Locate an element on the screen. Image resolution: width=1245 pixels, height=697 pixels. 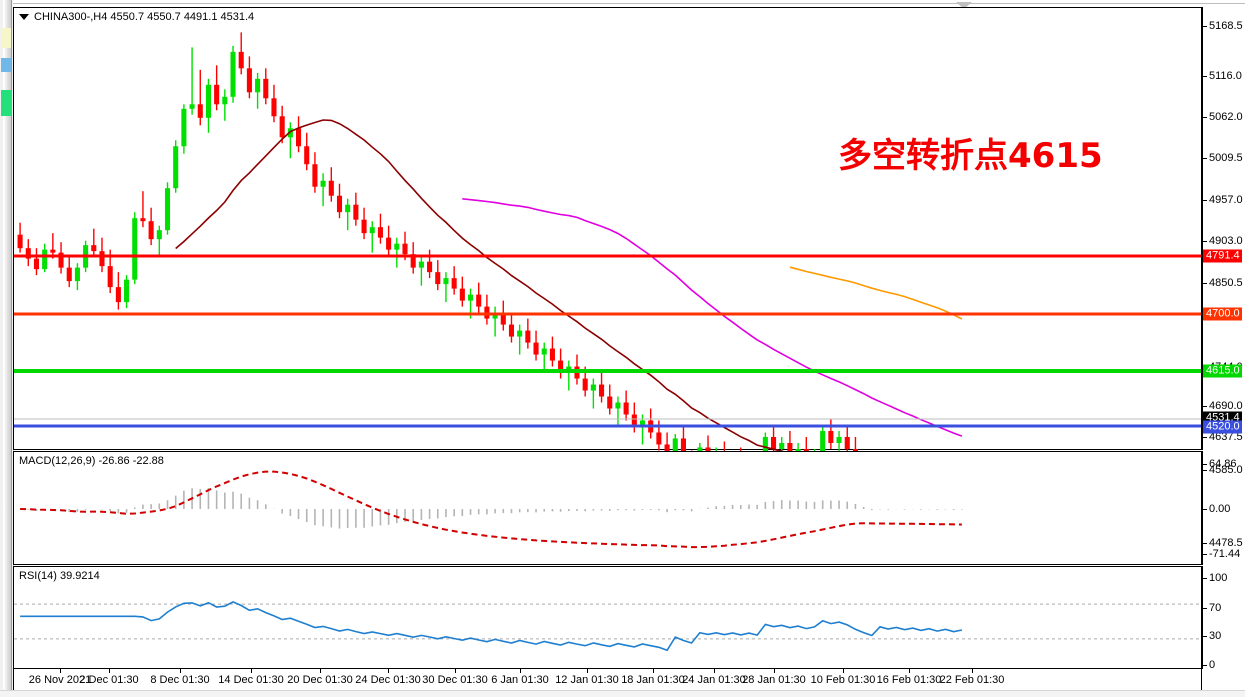
rsi-canvas is located at coordinates (607, 626).